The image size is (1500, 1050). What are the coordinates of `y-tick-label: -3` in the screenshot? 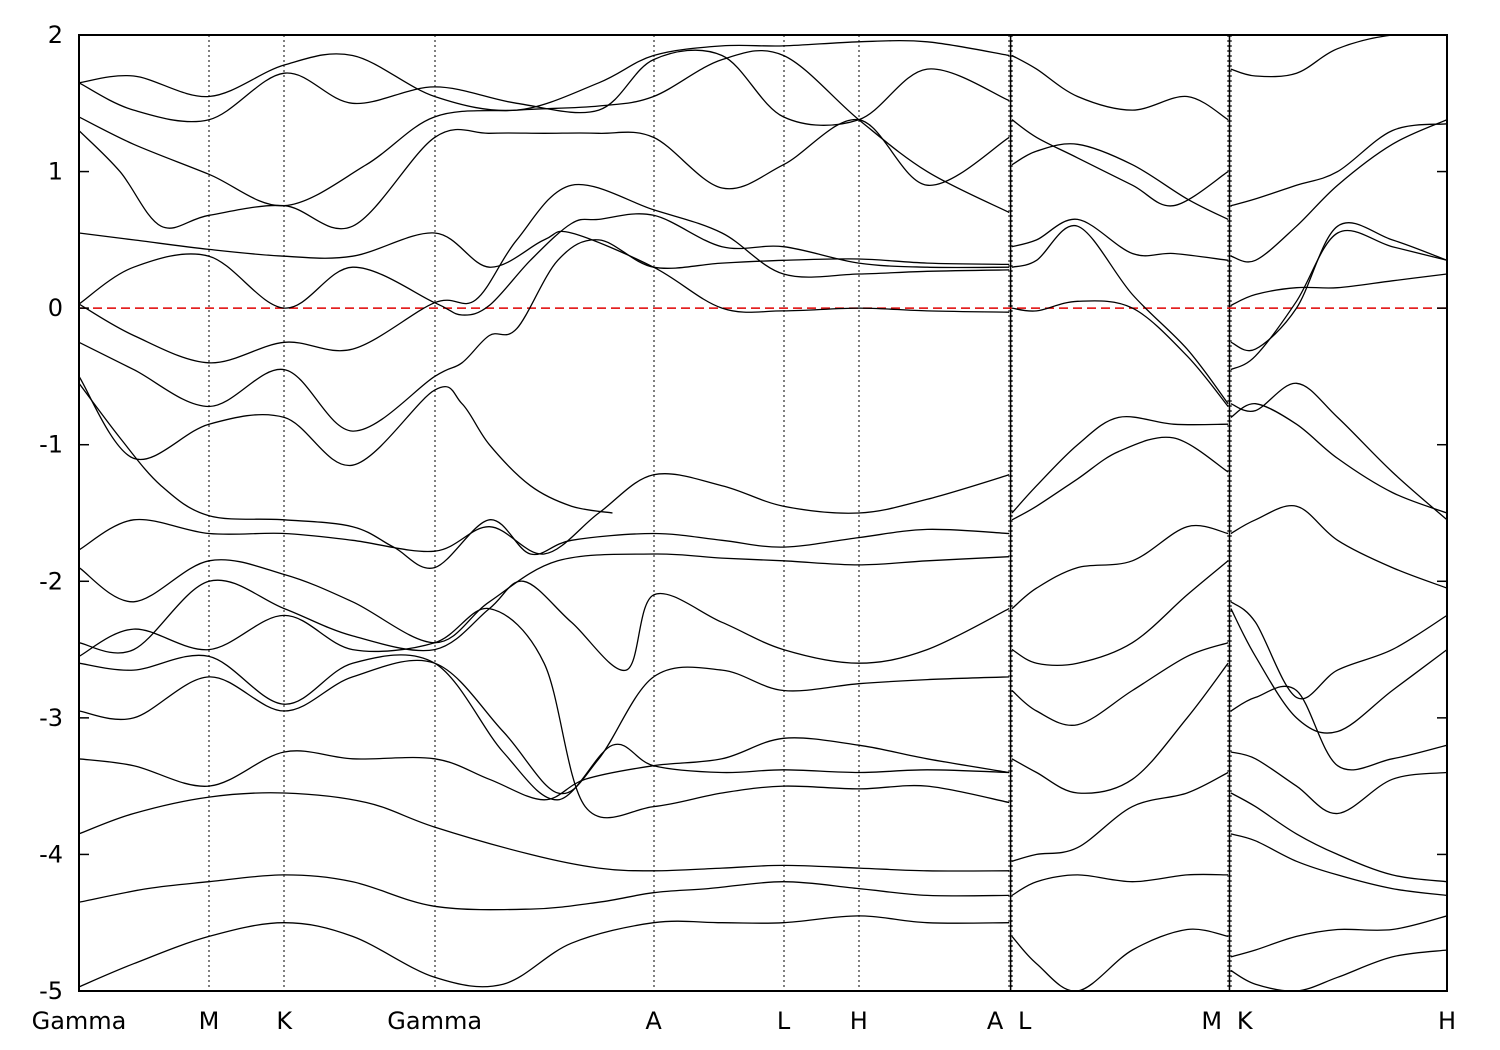 It's located at (51, 718).